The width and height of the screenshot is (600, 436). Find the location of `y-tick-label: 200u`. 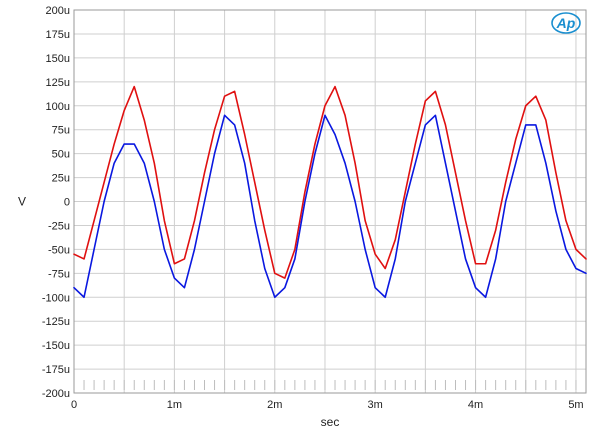

y-tick-label: 200u is located at coordinates (58, 11).